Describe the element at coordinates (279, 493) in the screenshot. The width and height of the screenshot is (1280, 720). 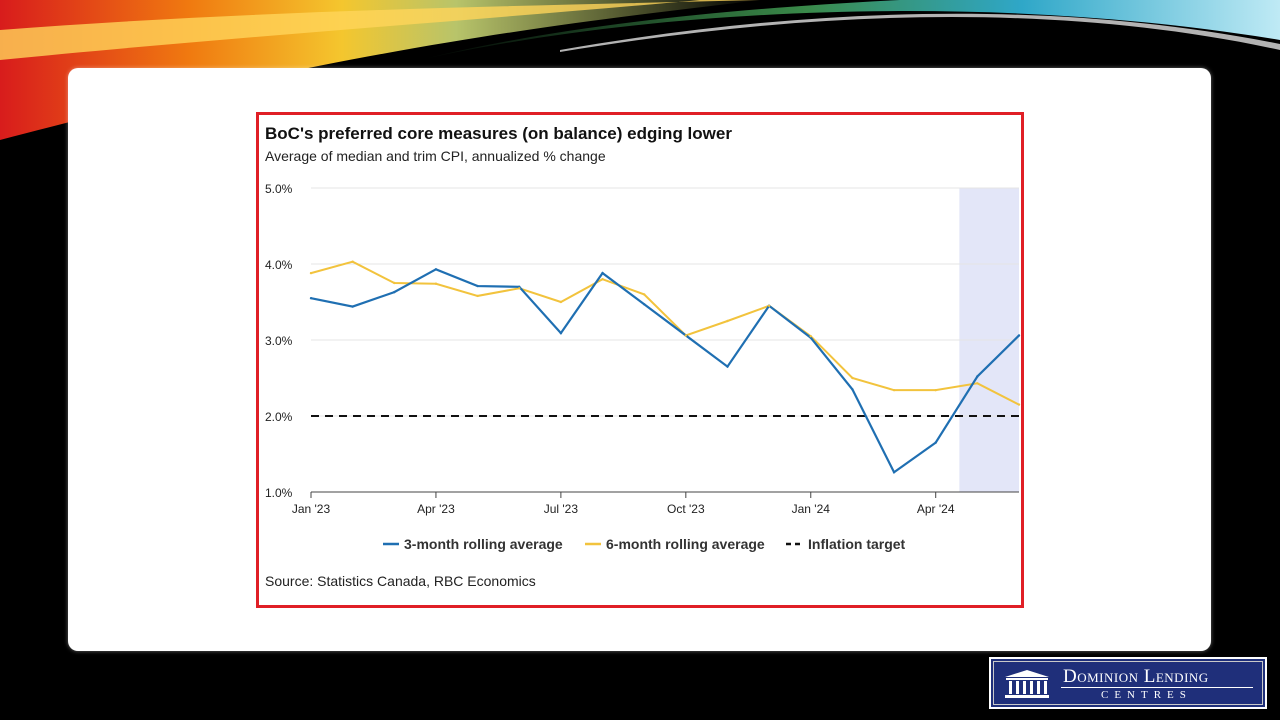
I see `y-tick-label: 1.0%` at that location.